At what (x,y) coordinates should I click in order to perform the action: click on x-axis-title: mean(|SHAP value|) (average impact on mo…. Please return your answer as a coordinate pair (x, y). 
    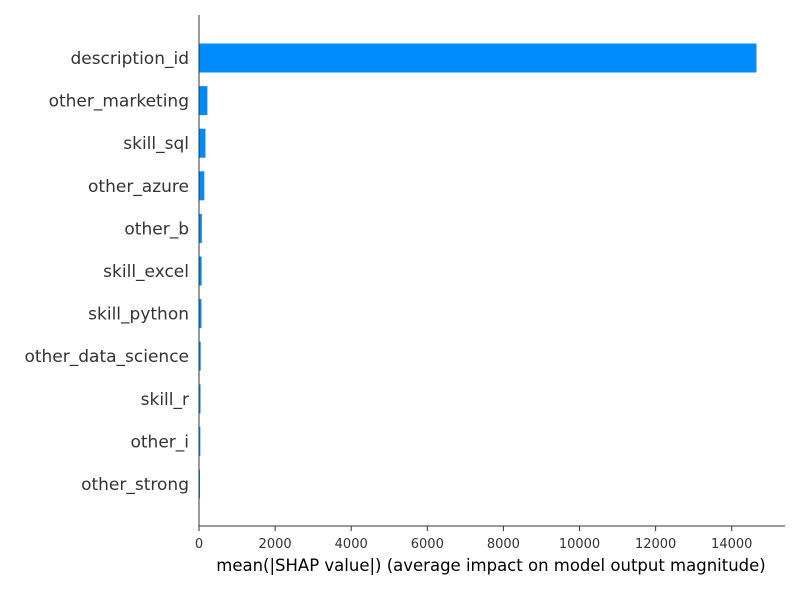
    Looking at the image, I should click on (491, 565).